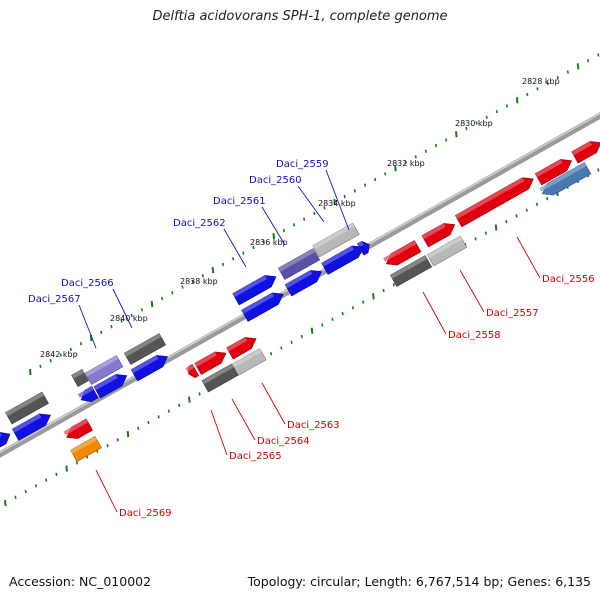 This screenshot has width=600, height=600. What do you see at coordinates (78, 428) in the screenshot?
I see `gene-daci-2569-red` at bounding box center [78, 428].